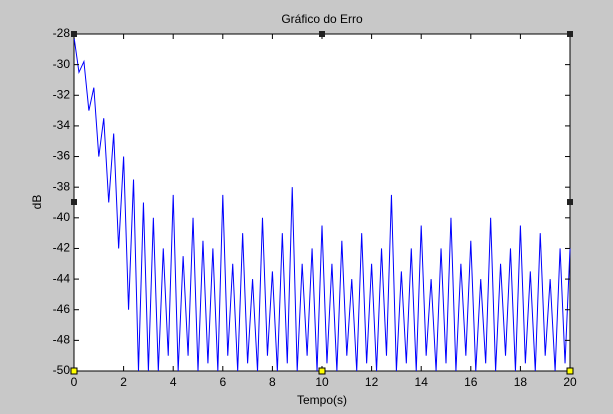 This screenshot has height=414, width=613. I want to click on y-tick-label: -28, so click(62, 33).